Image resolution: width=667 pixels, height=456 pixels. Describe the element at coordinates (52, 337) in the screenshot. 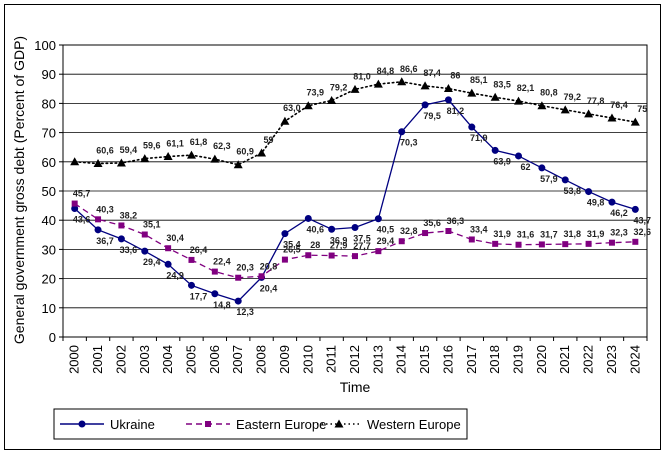

I see `y-tick-label: 0` at that location.